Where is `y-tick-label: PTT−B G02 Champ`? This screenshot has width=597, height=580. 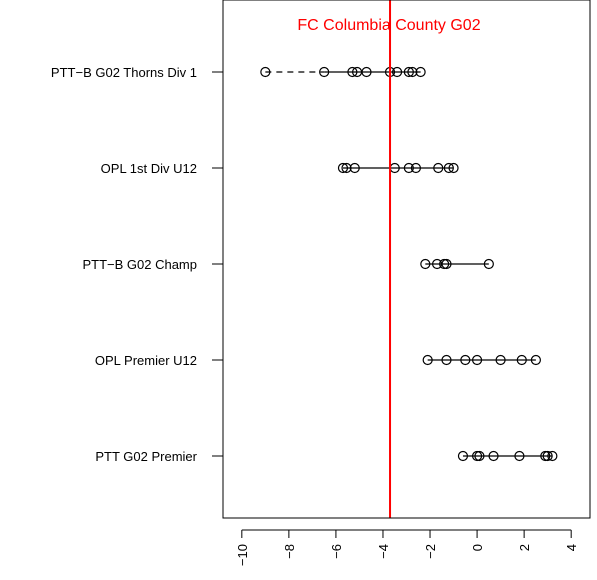 y-tick-label: PTT−B G02 Champ is located at coordinates (139, 264).